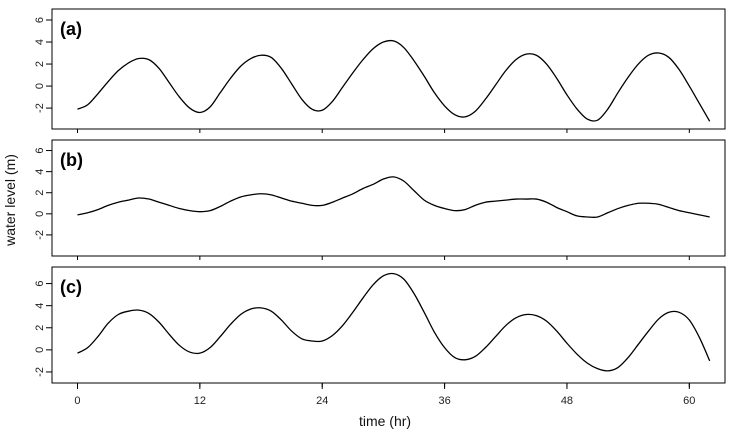  I want to click on x-tick-label: 36, so click(444, 401).